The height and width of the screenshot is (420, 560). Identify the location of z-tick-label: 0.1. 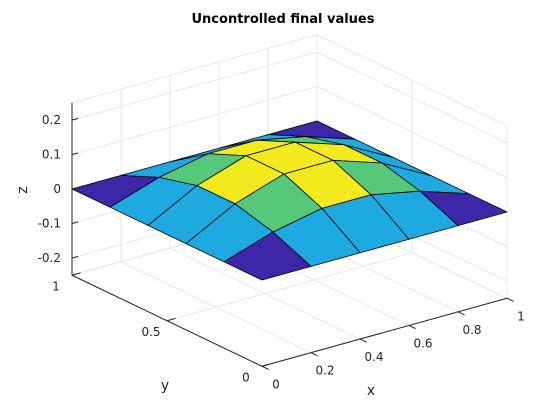
(51, 155).